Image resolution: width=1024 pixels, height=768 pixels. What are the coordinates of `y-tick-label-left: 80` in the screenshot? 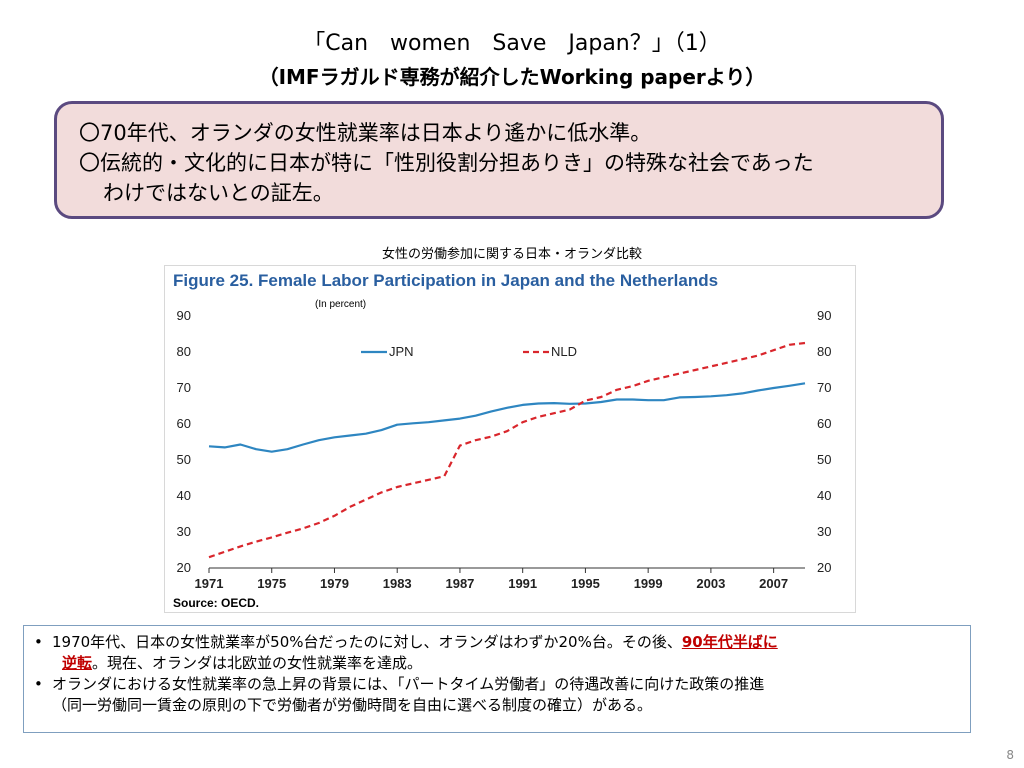 It's located at (184, 351).